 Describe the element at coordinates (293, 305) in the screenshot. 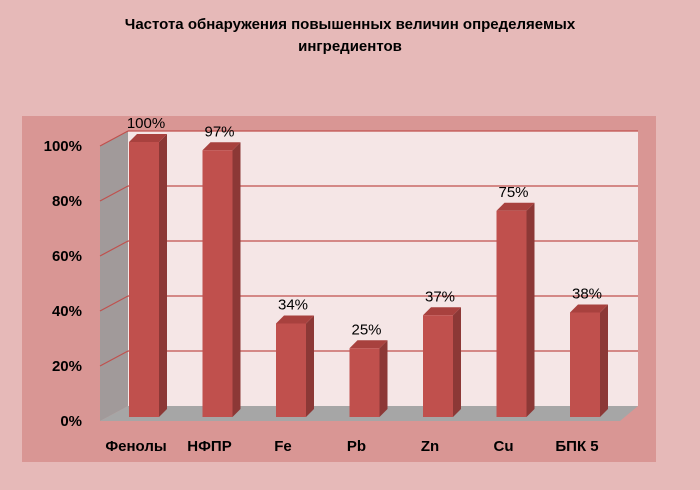

I see `data-label: 34%` at that location.